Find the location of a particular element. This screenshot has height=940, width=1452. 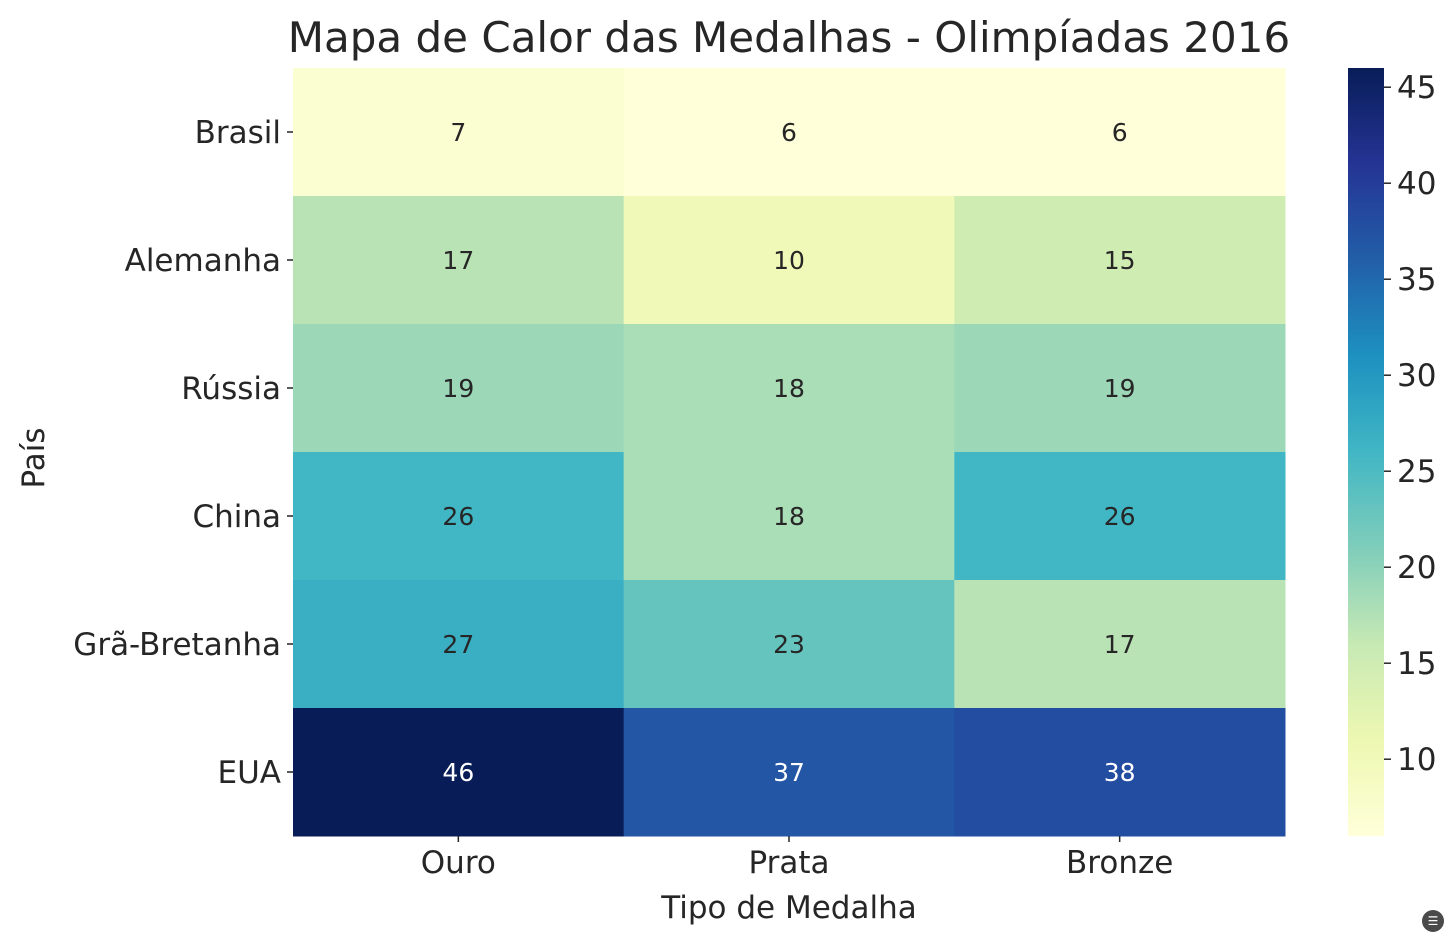

colorbar-tick-label: 35 is located at coordinates (1416, 280).